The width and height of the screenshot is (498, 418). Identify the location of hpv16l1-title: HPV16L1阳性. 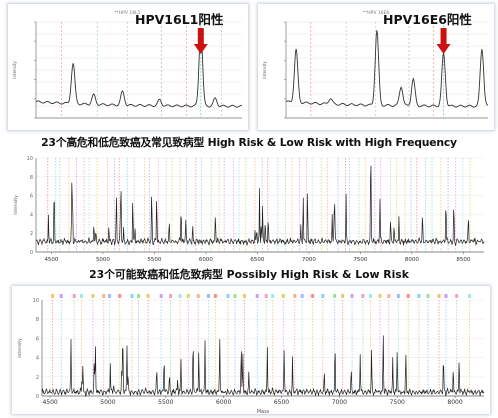
(179, 19).